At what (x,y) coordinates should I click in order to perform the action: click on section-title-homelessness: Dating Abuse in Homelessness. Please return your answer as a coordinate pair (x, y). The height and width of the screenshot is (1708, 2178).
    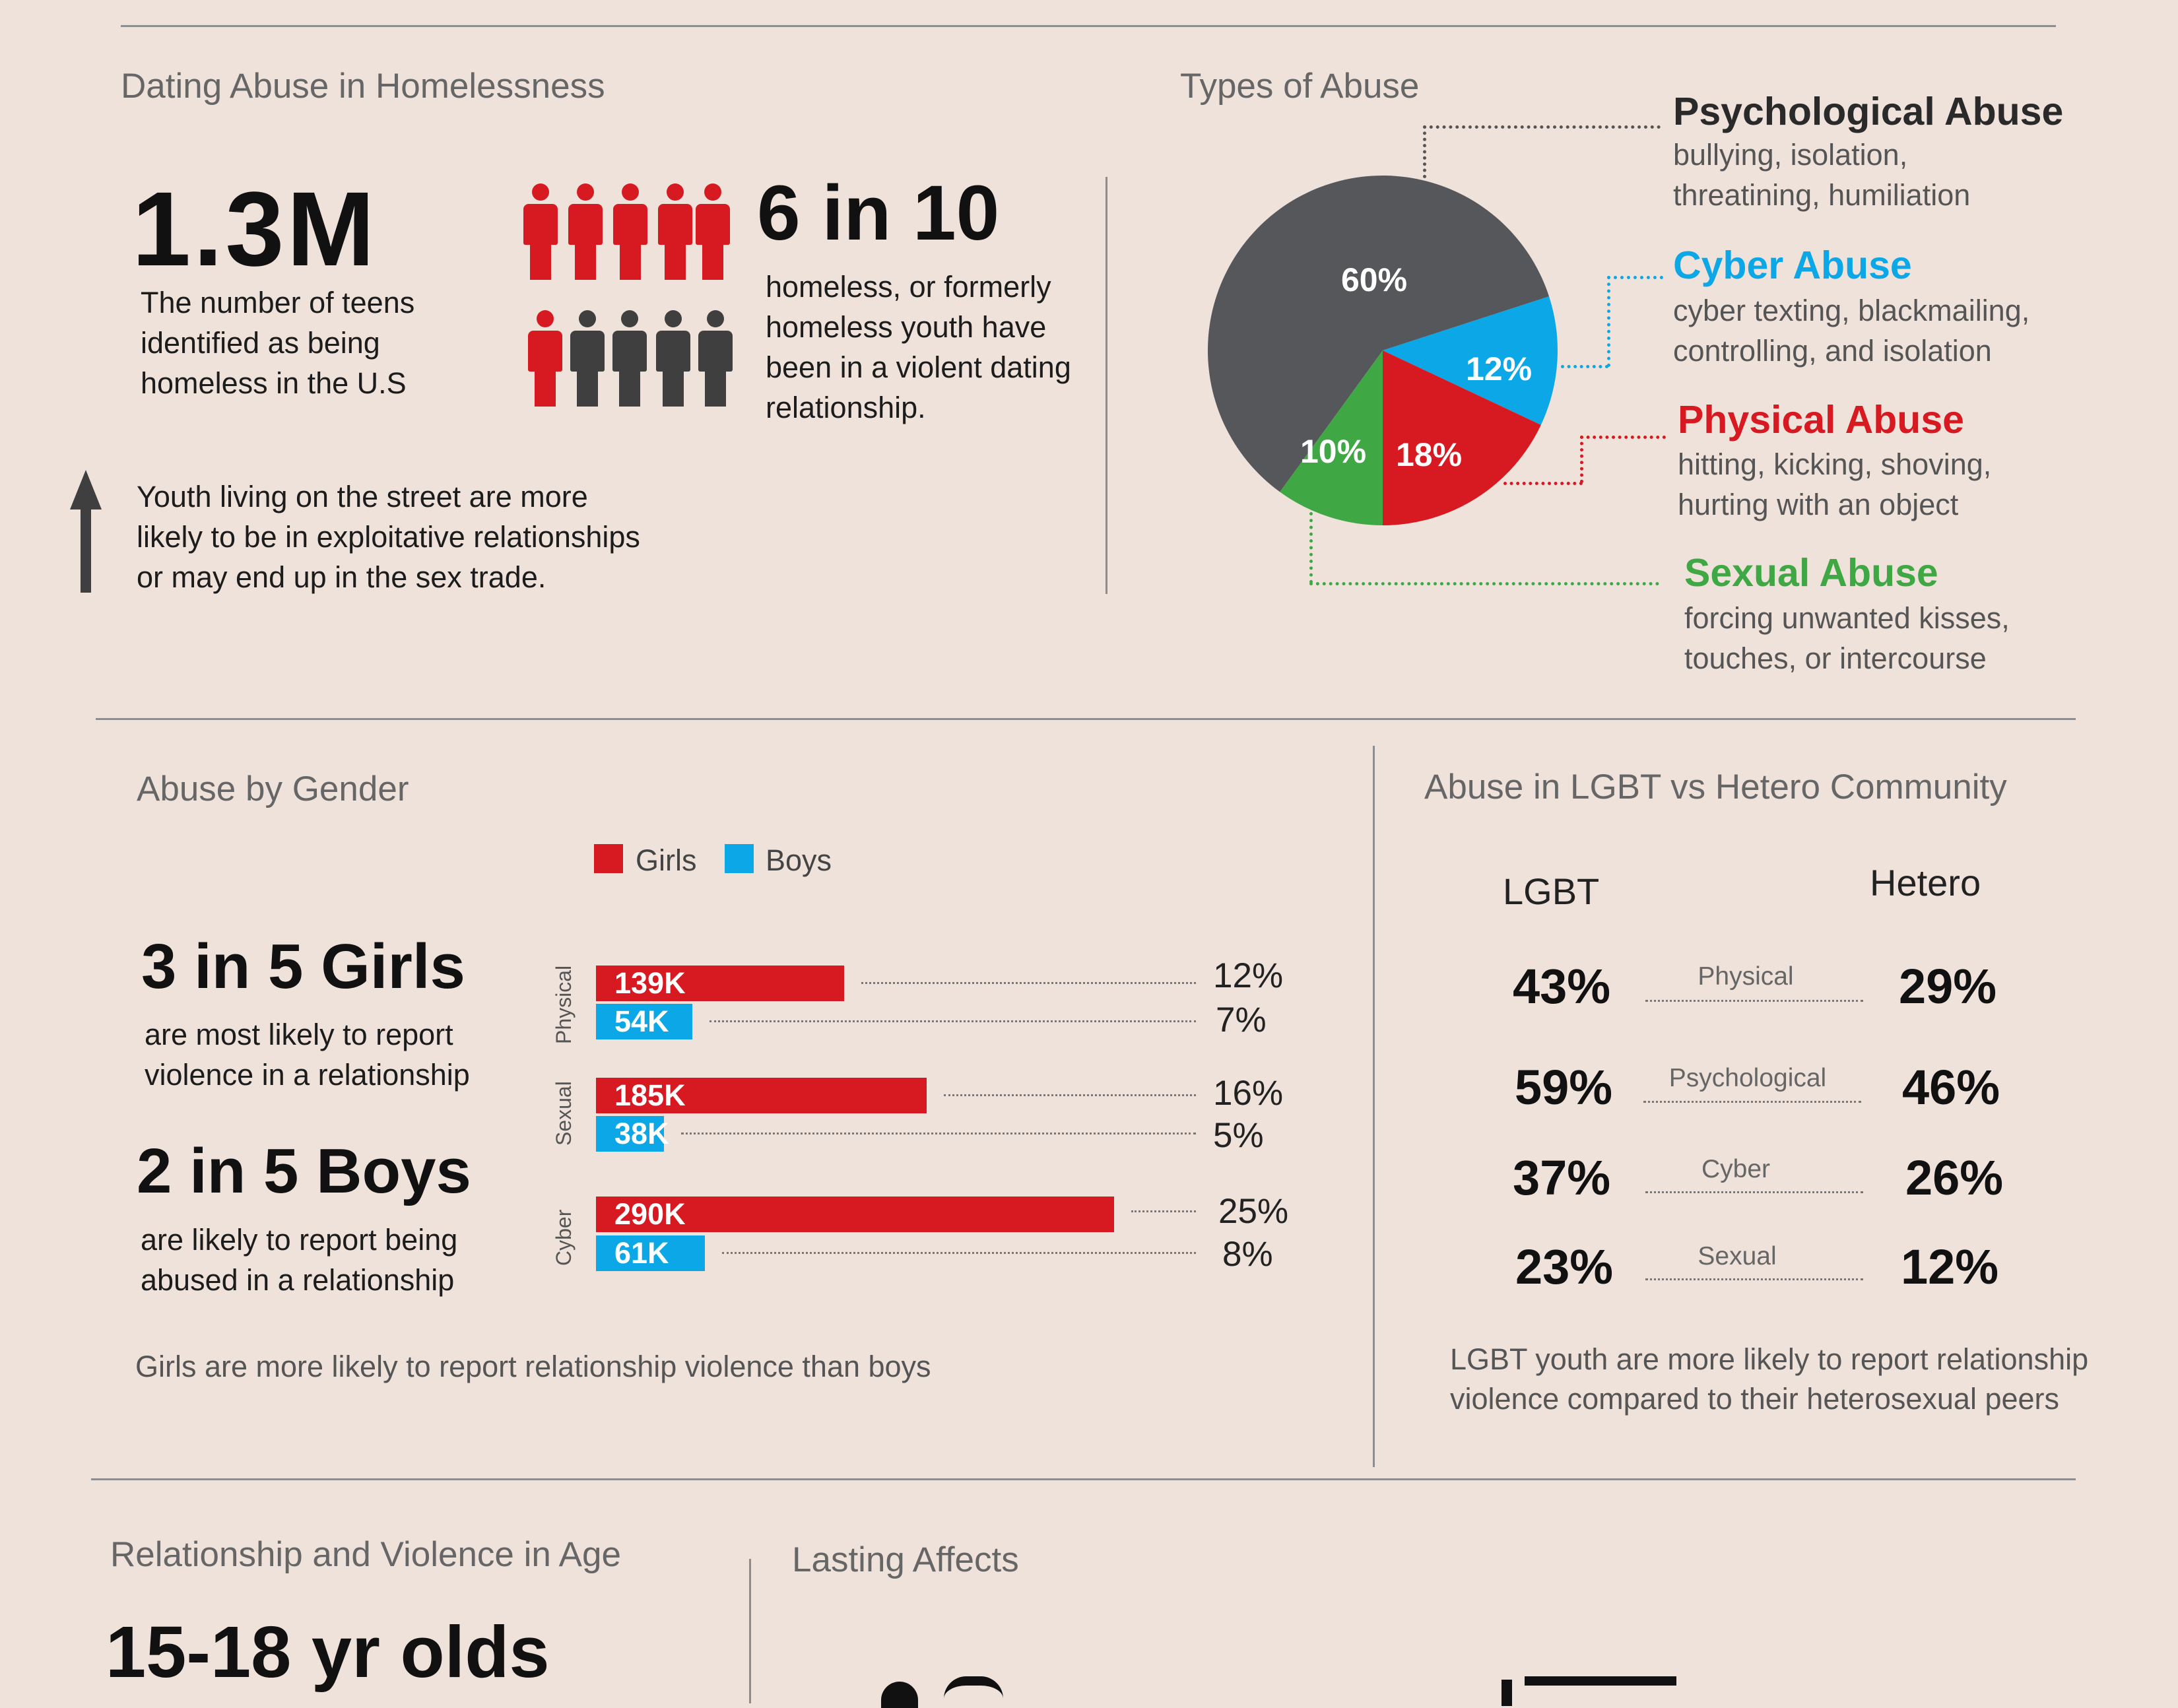
    Looking at the image, I should click on (363, 86).